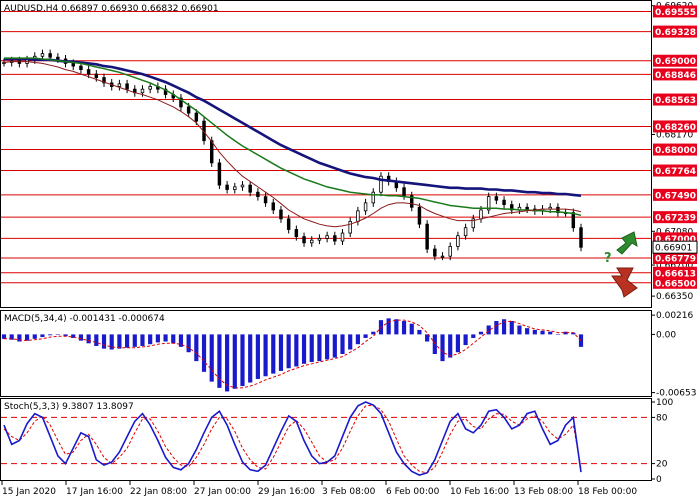 The image size is (700, 500). I want to click on macd-tick-label: 0.00216, so click(674, 316).